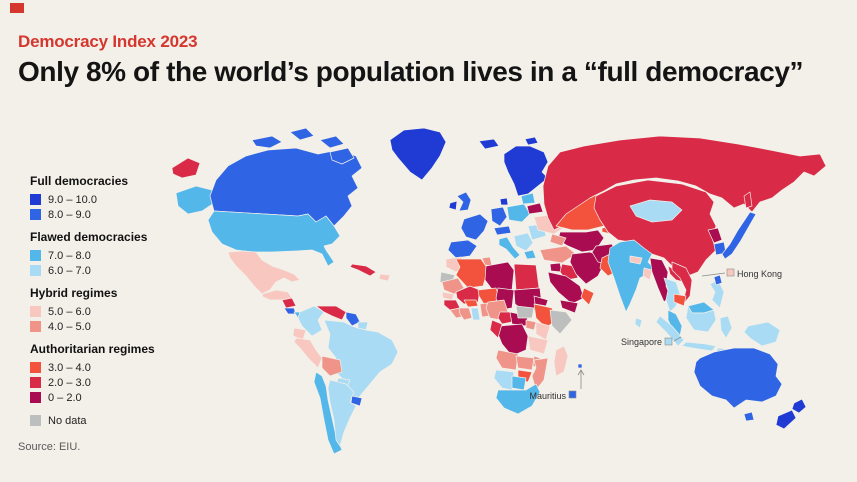 The height and width of the screenshot is (482, 857). What do you see at coordinates (535, 208) in the screenshot?
I see `region-belarus` at bounding box center [535, 208].